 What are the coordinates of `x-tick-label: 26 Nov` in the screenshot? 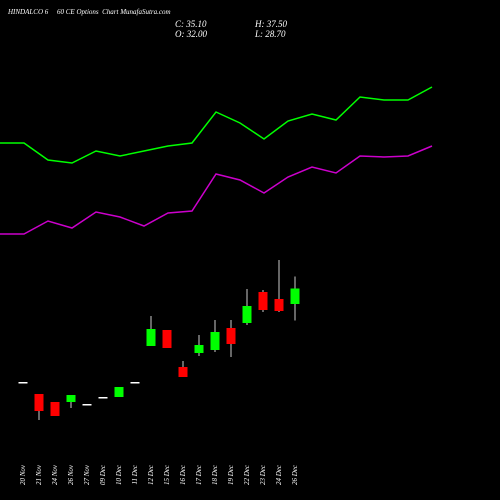 It's located at (71, 474).